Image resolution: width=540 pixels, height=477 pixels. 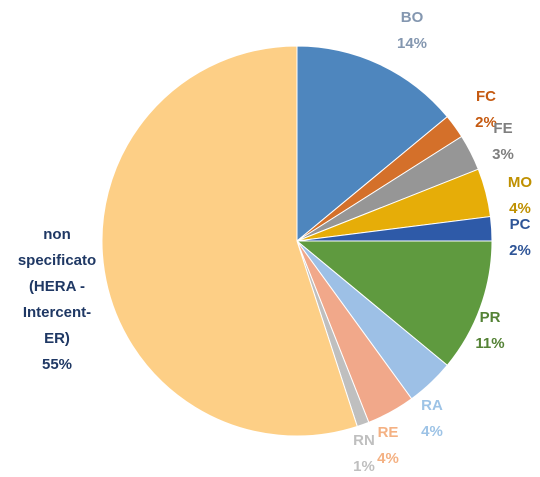 What do you see at coordinates (432, 405) in the screenshot?
I see `category-label: RA` at bounding box center [432, 405].